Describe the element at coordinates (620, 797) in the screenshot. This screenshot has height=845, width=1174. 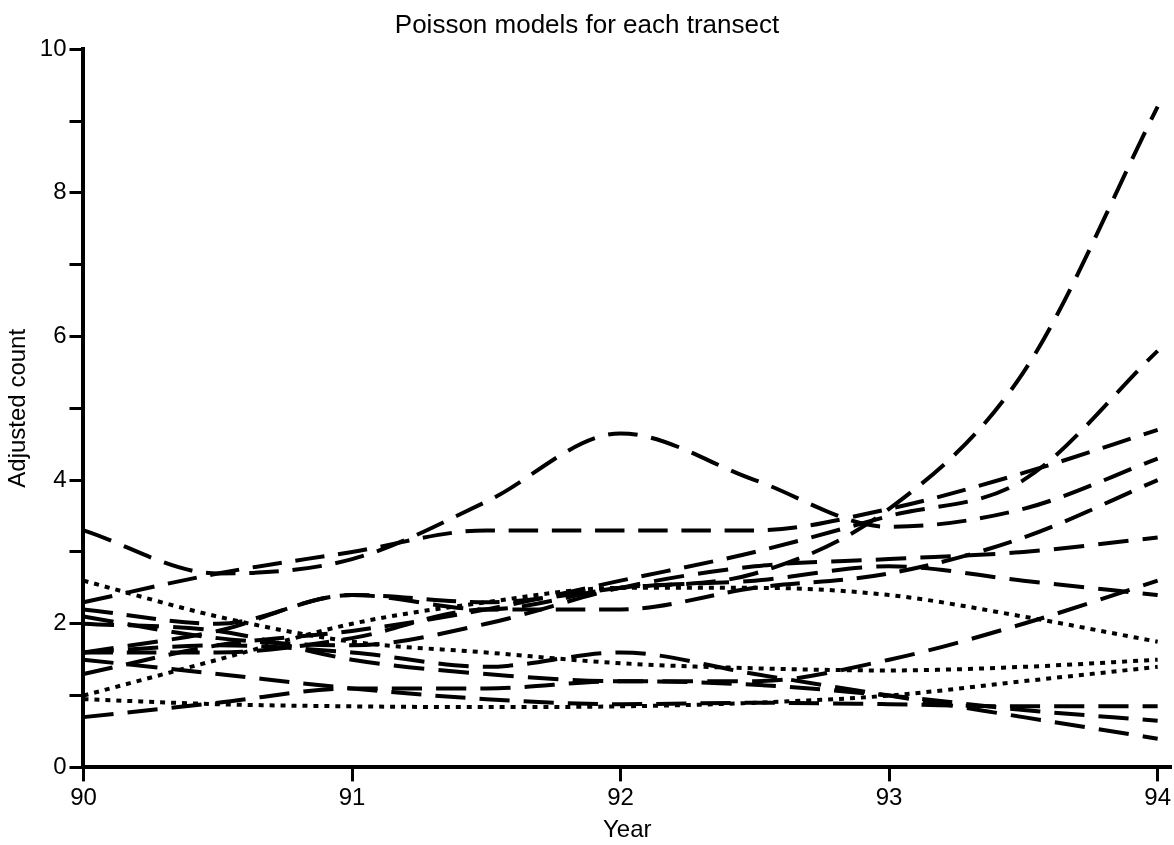
I see `x-tick-label: 92` at that location.